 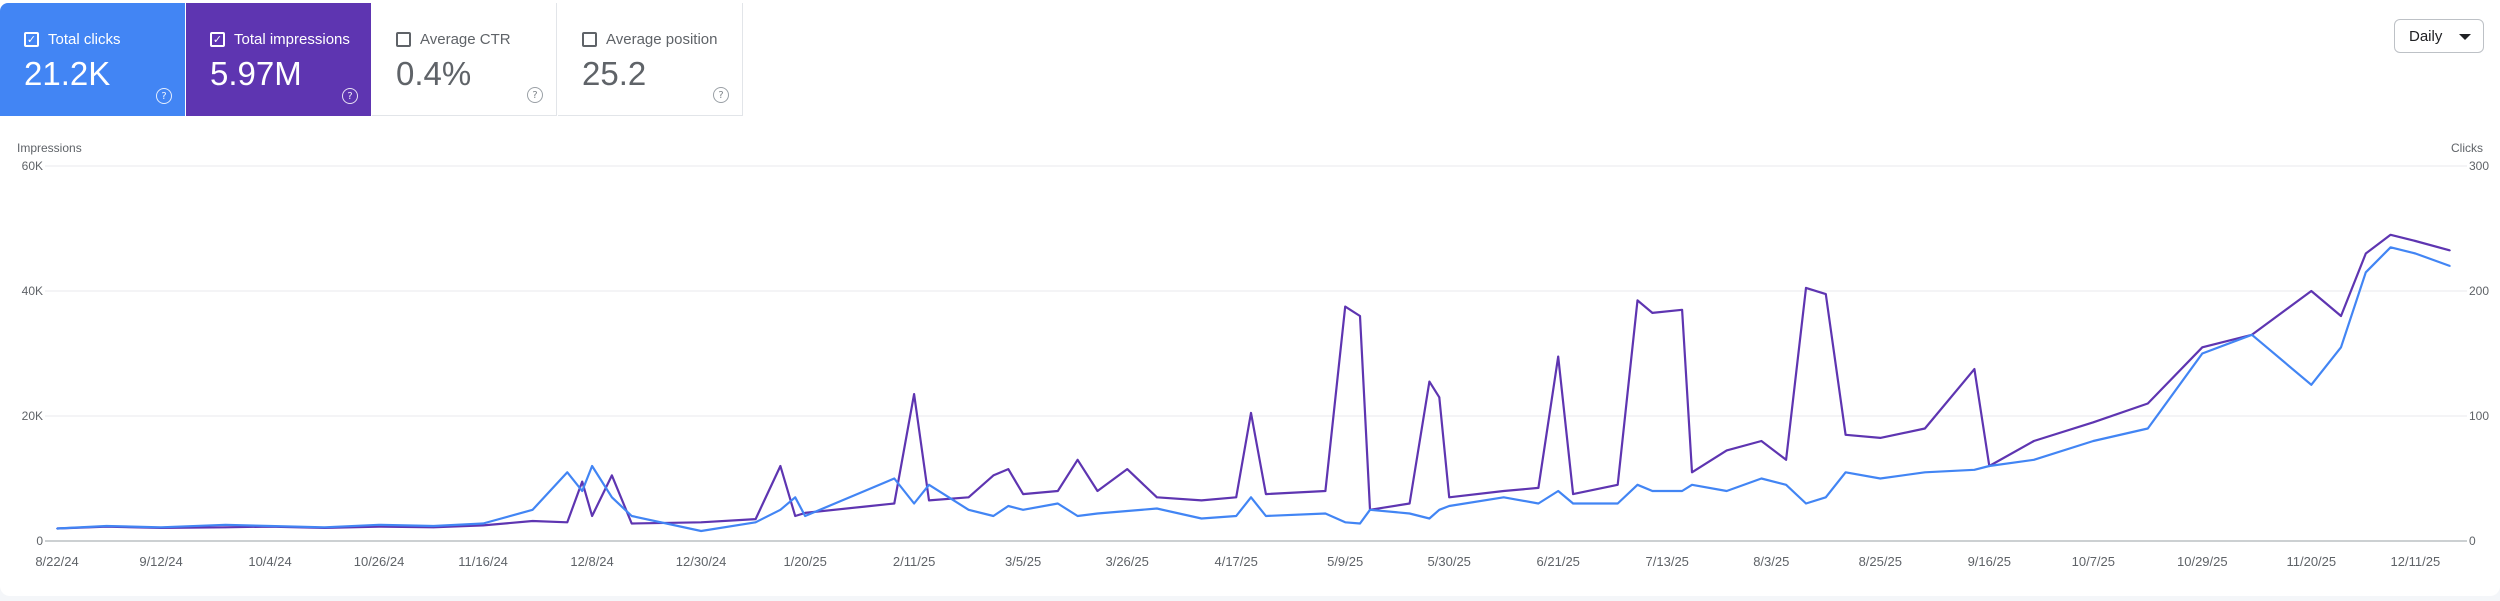 What do you see at coordinates (1989, 561) in the screenshot?
I see `x-tick-label: 9/16/25` at bounding box center [1989, 561].